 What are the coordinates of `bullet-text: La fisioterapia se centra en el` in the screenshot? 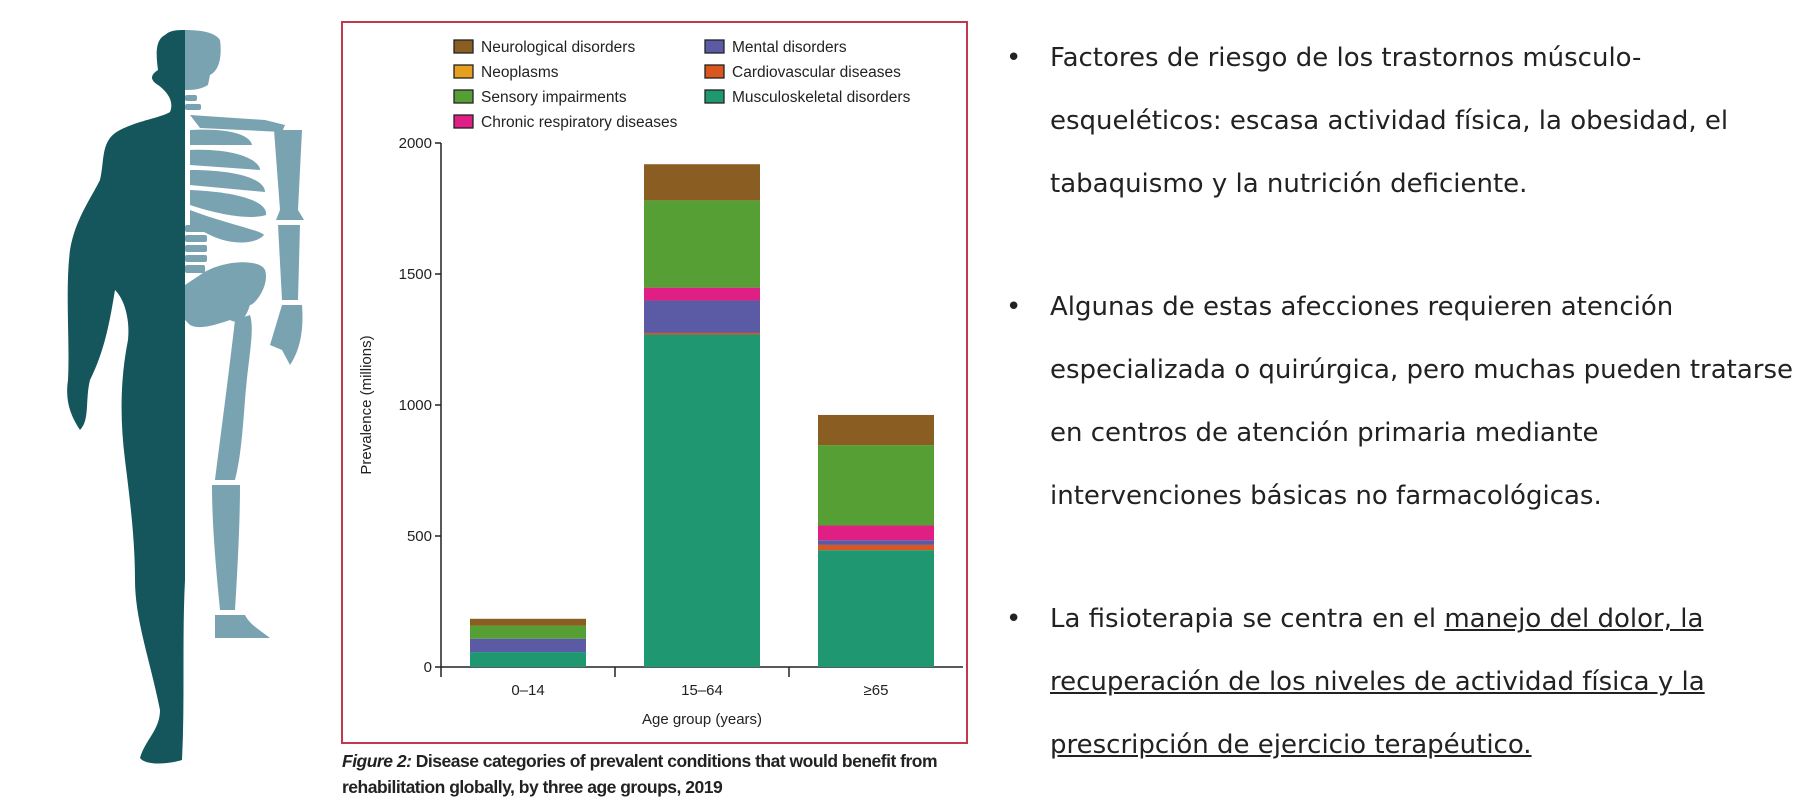 It's located at (1247, 619).